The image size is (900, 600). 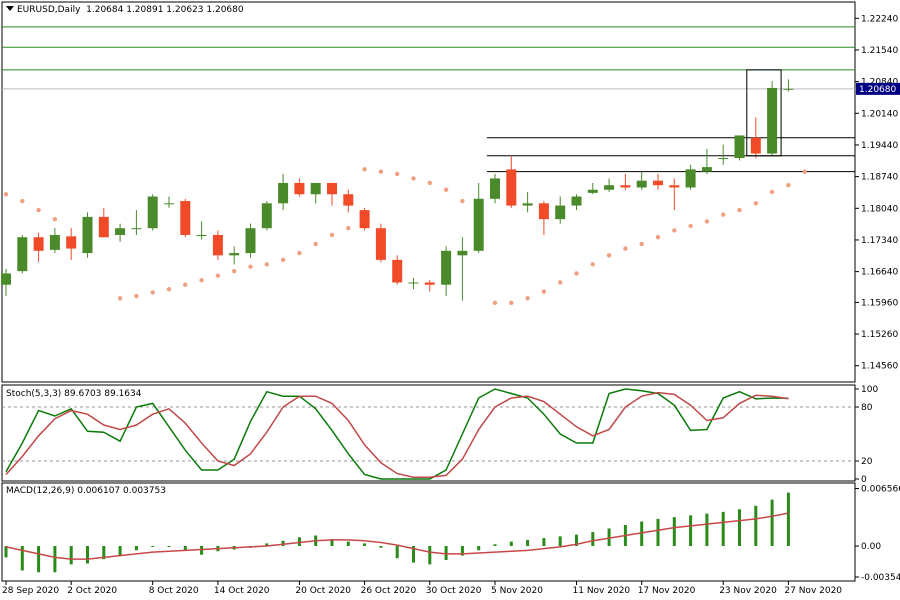 I want to click on dropdown-triangle-icon, so click(x=10, y=8).